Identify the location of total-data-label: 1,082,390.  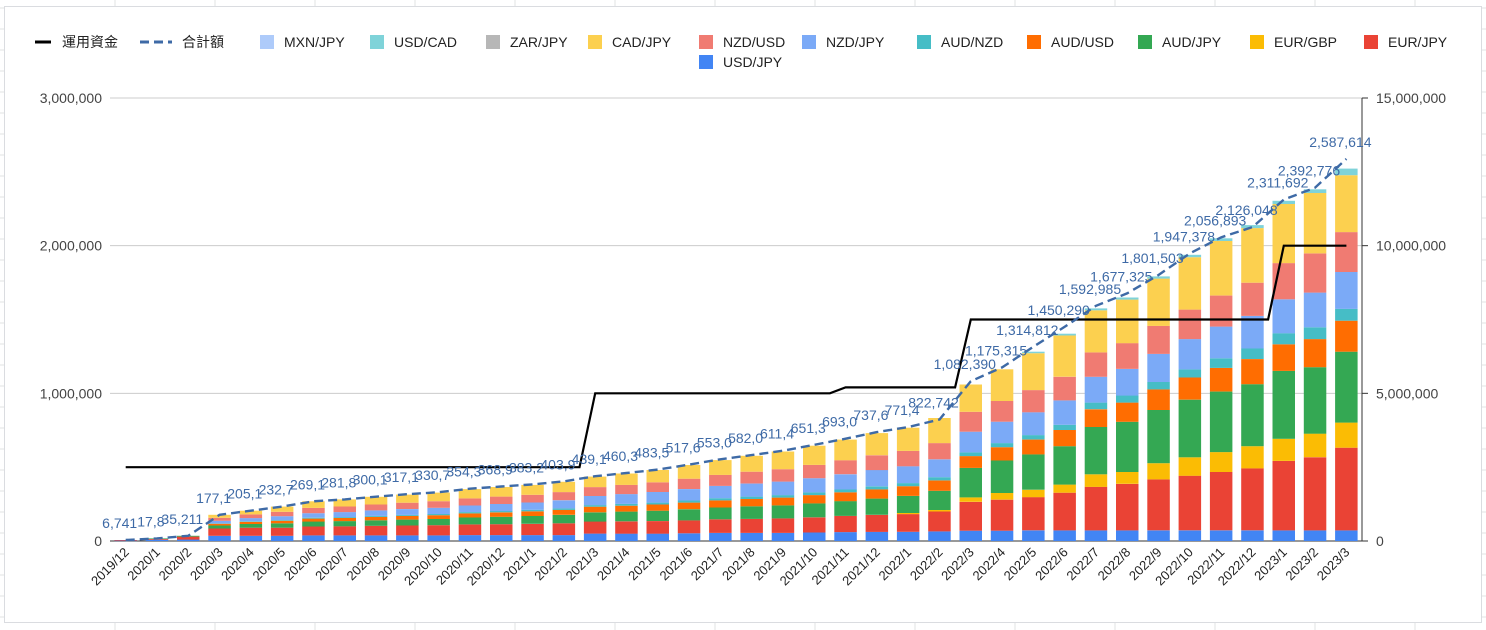
(965, 364).